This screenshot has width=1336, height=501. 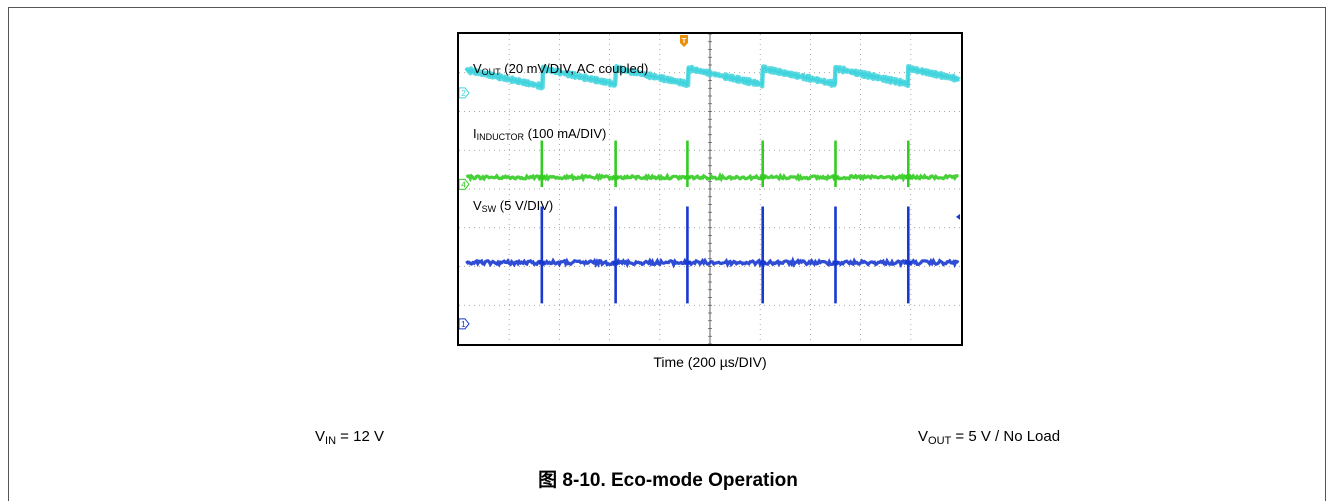 I want to click on vsw-trace, so click(x=712, y=262).